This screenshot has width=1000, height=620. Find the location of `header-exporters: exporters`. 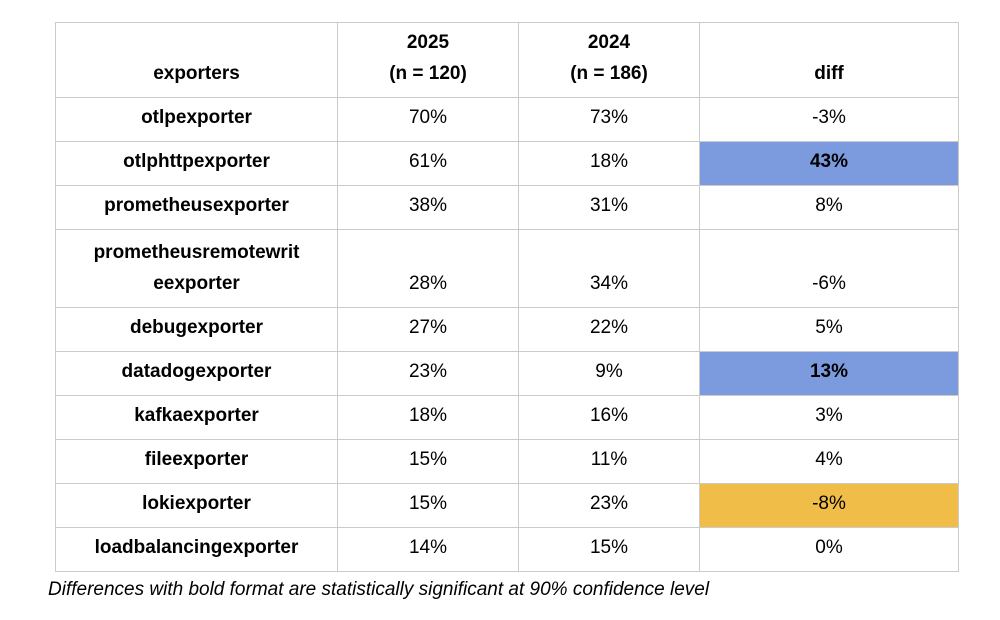

header-exporters: exporters is located at coordinates (196, 60).